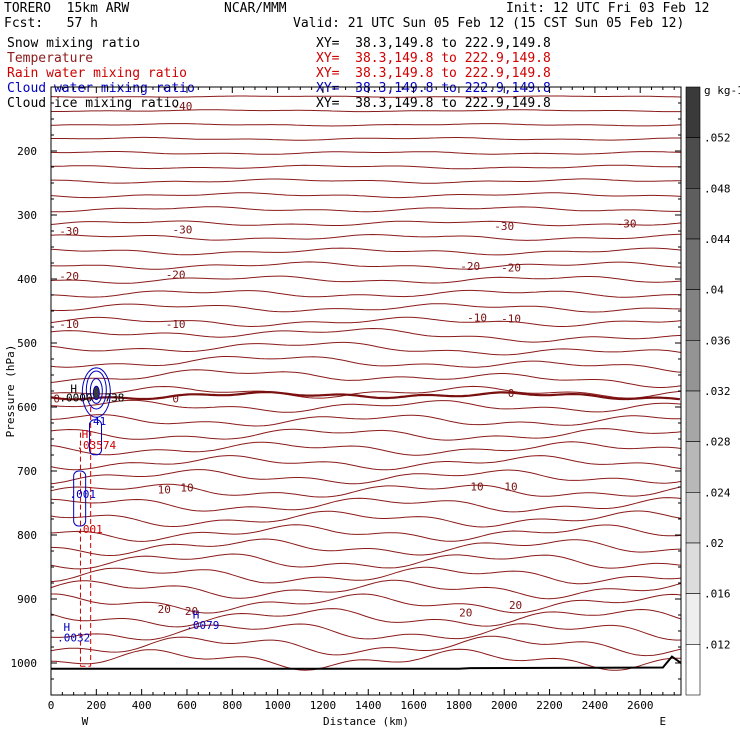  Describe the element at coordinates (476, 486) in the screenshot. I see `isotherm-value-label: 10` at that location.